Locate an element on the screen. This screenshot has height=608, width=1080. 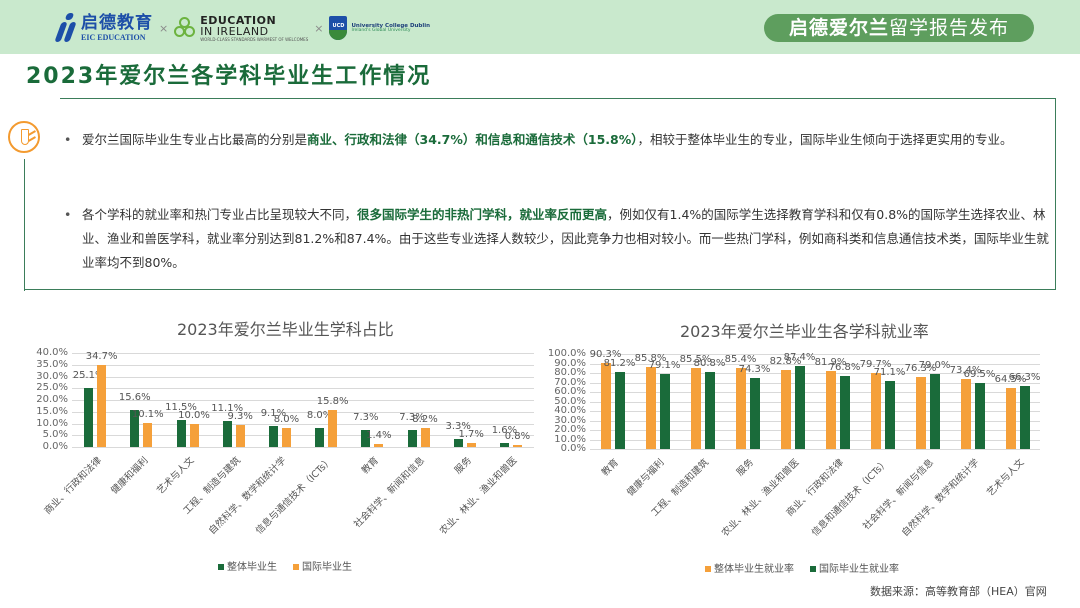
data-label: 8.2% is located at coordinates (425, 419).